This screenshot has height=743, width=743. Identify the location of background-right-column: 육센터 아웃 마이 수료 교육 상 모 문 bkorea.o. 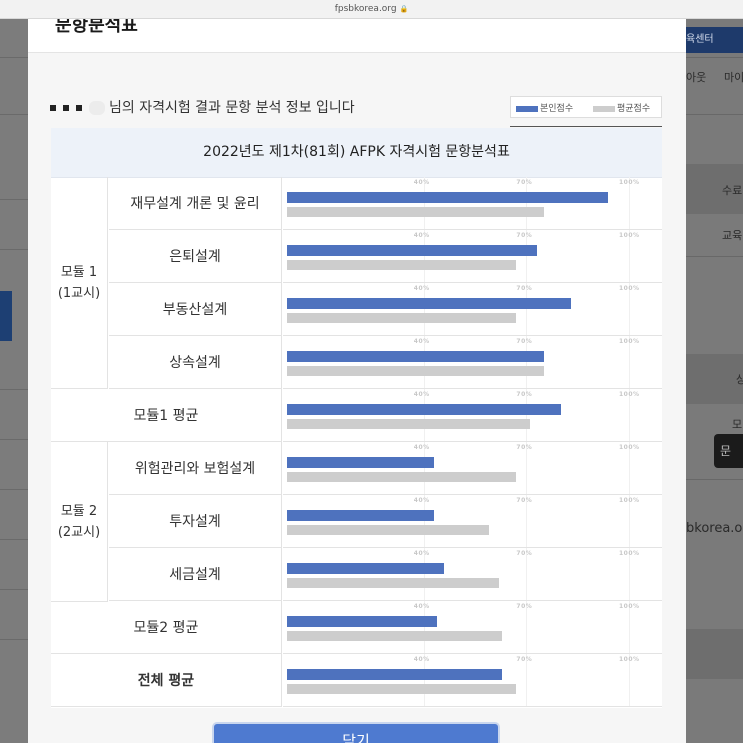
(714, 381).